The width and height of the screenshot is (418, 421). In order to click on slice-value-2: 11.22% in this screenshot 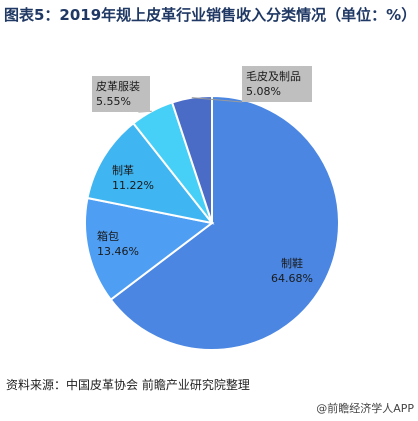, I will do `click(133, 185)`.